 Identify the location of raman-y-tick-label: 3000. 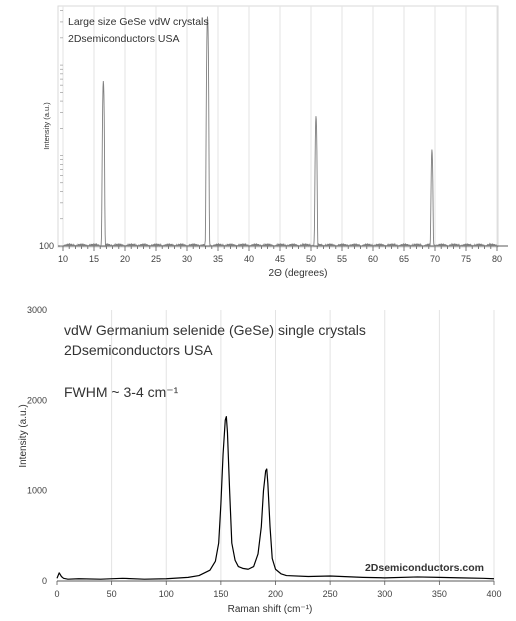
(37, 310).